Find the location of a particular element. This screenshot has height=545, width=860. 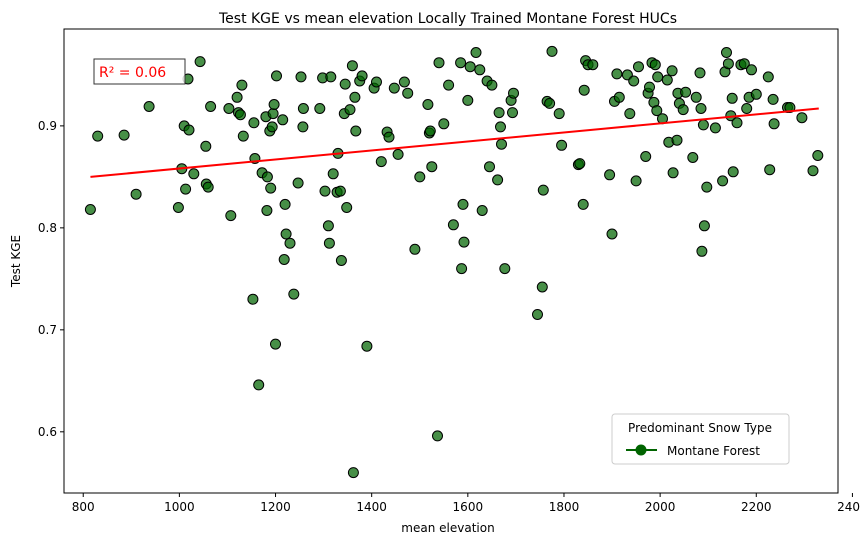

x-tick-label: 1400 is located at coordinates (371, 507).